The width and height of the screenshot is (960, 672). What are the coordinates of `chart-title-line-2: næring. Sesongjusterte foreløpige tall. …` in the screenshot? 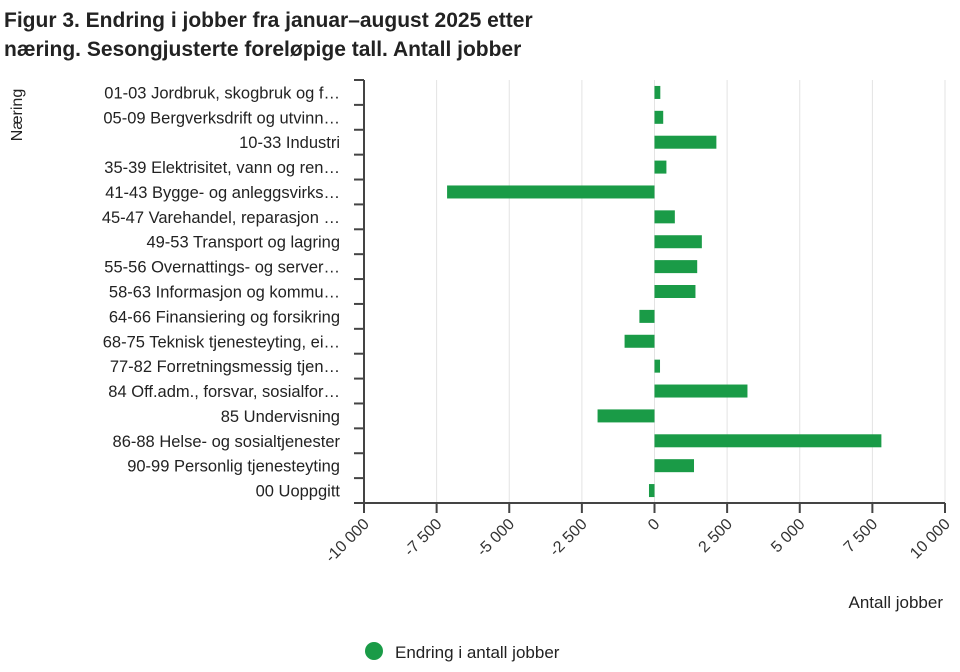 It's located at (263, 49).